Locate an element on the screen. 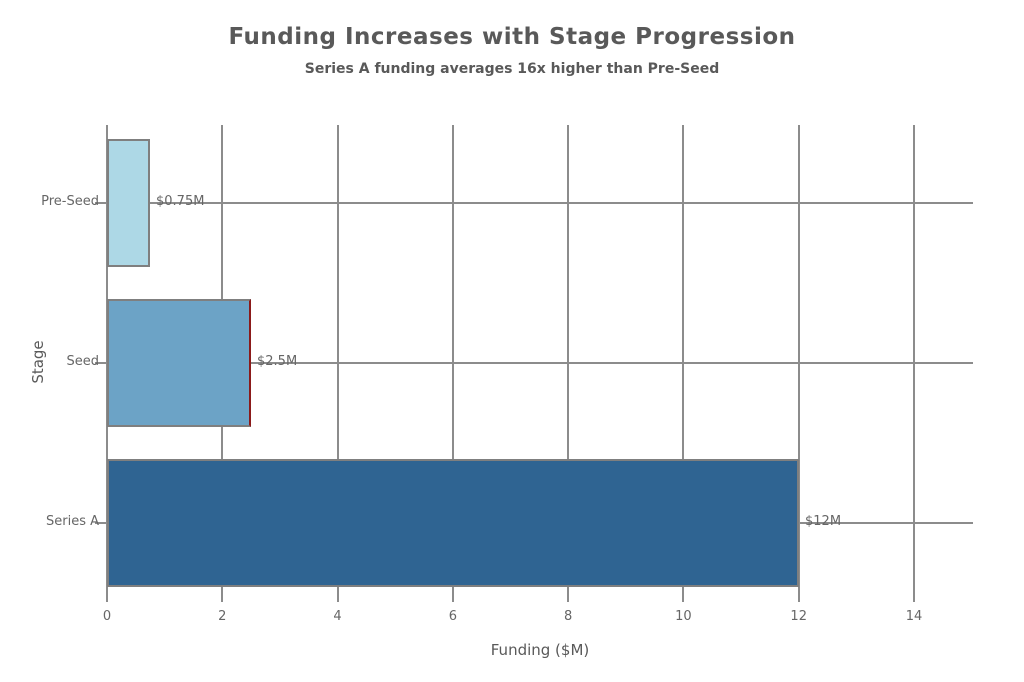 The image size is (1024, 682). chart-title: Funding Increases with Stage Progression is located at coordinates (512, 37).